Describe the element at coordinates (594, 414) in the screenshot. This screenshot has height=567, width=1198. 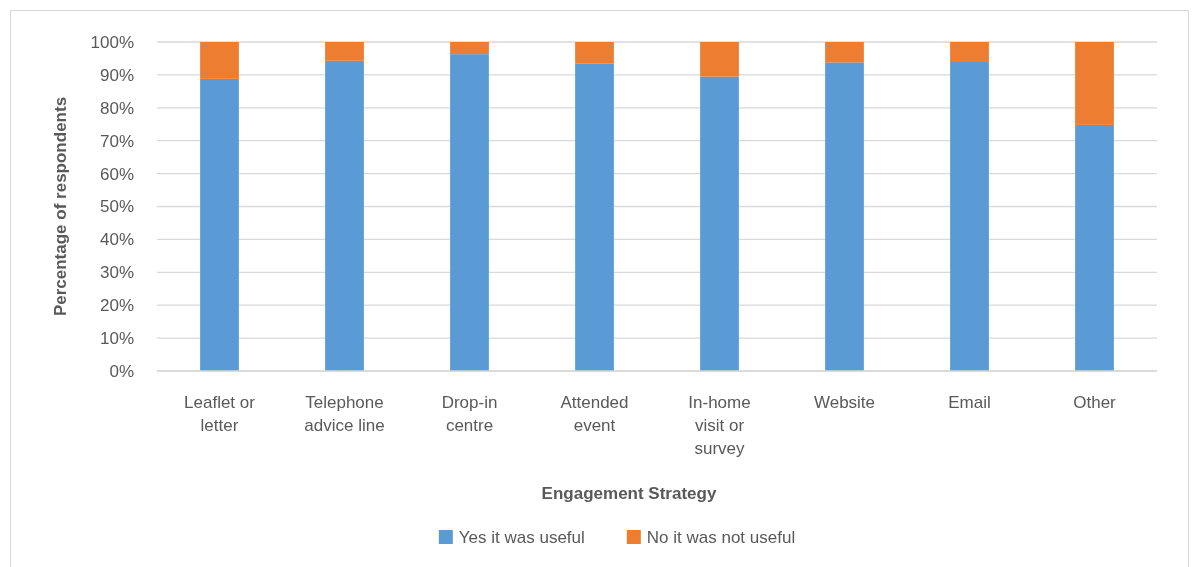
I see `x-tick-label: Attended event` at that location.